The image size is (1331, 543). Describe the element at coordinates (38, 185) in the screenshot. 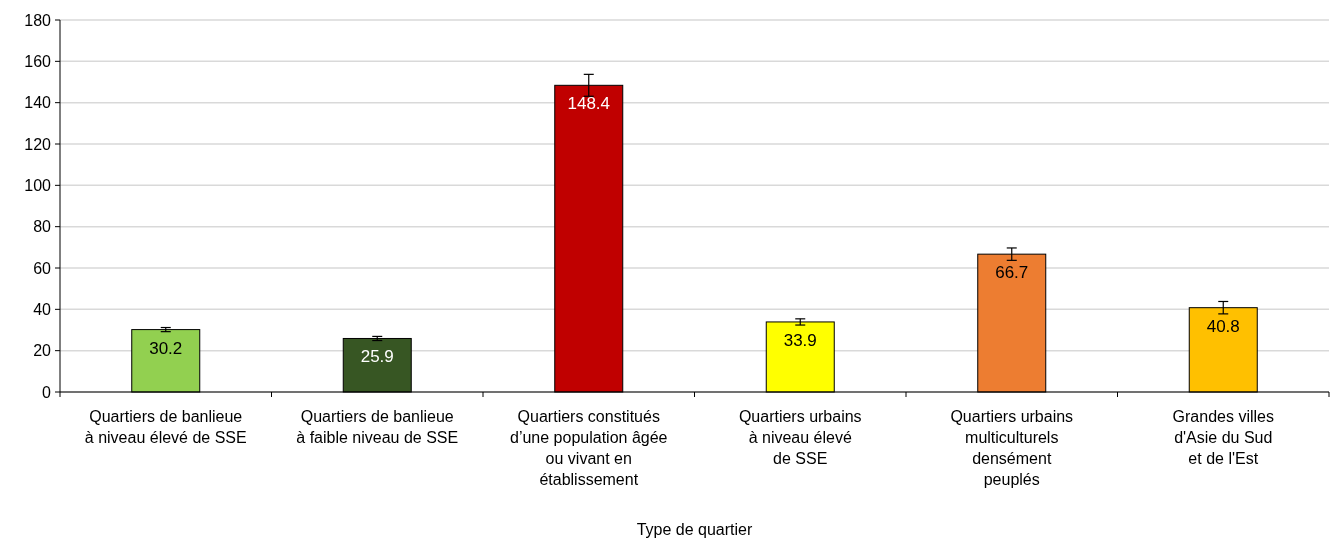

I see `y-tick-label: 100` at that location.